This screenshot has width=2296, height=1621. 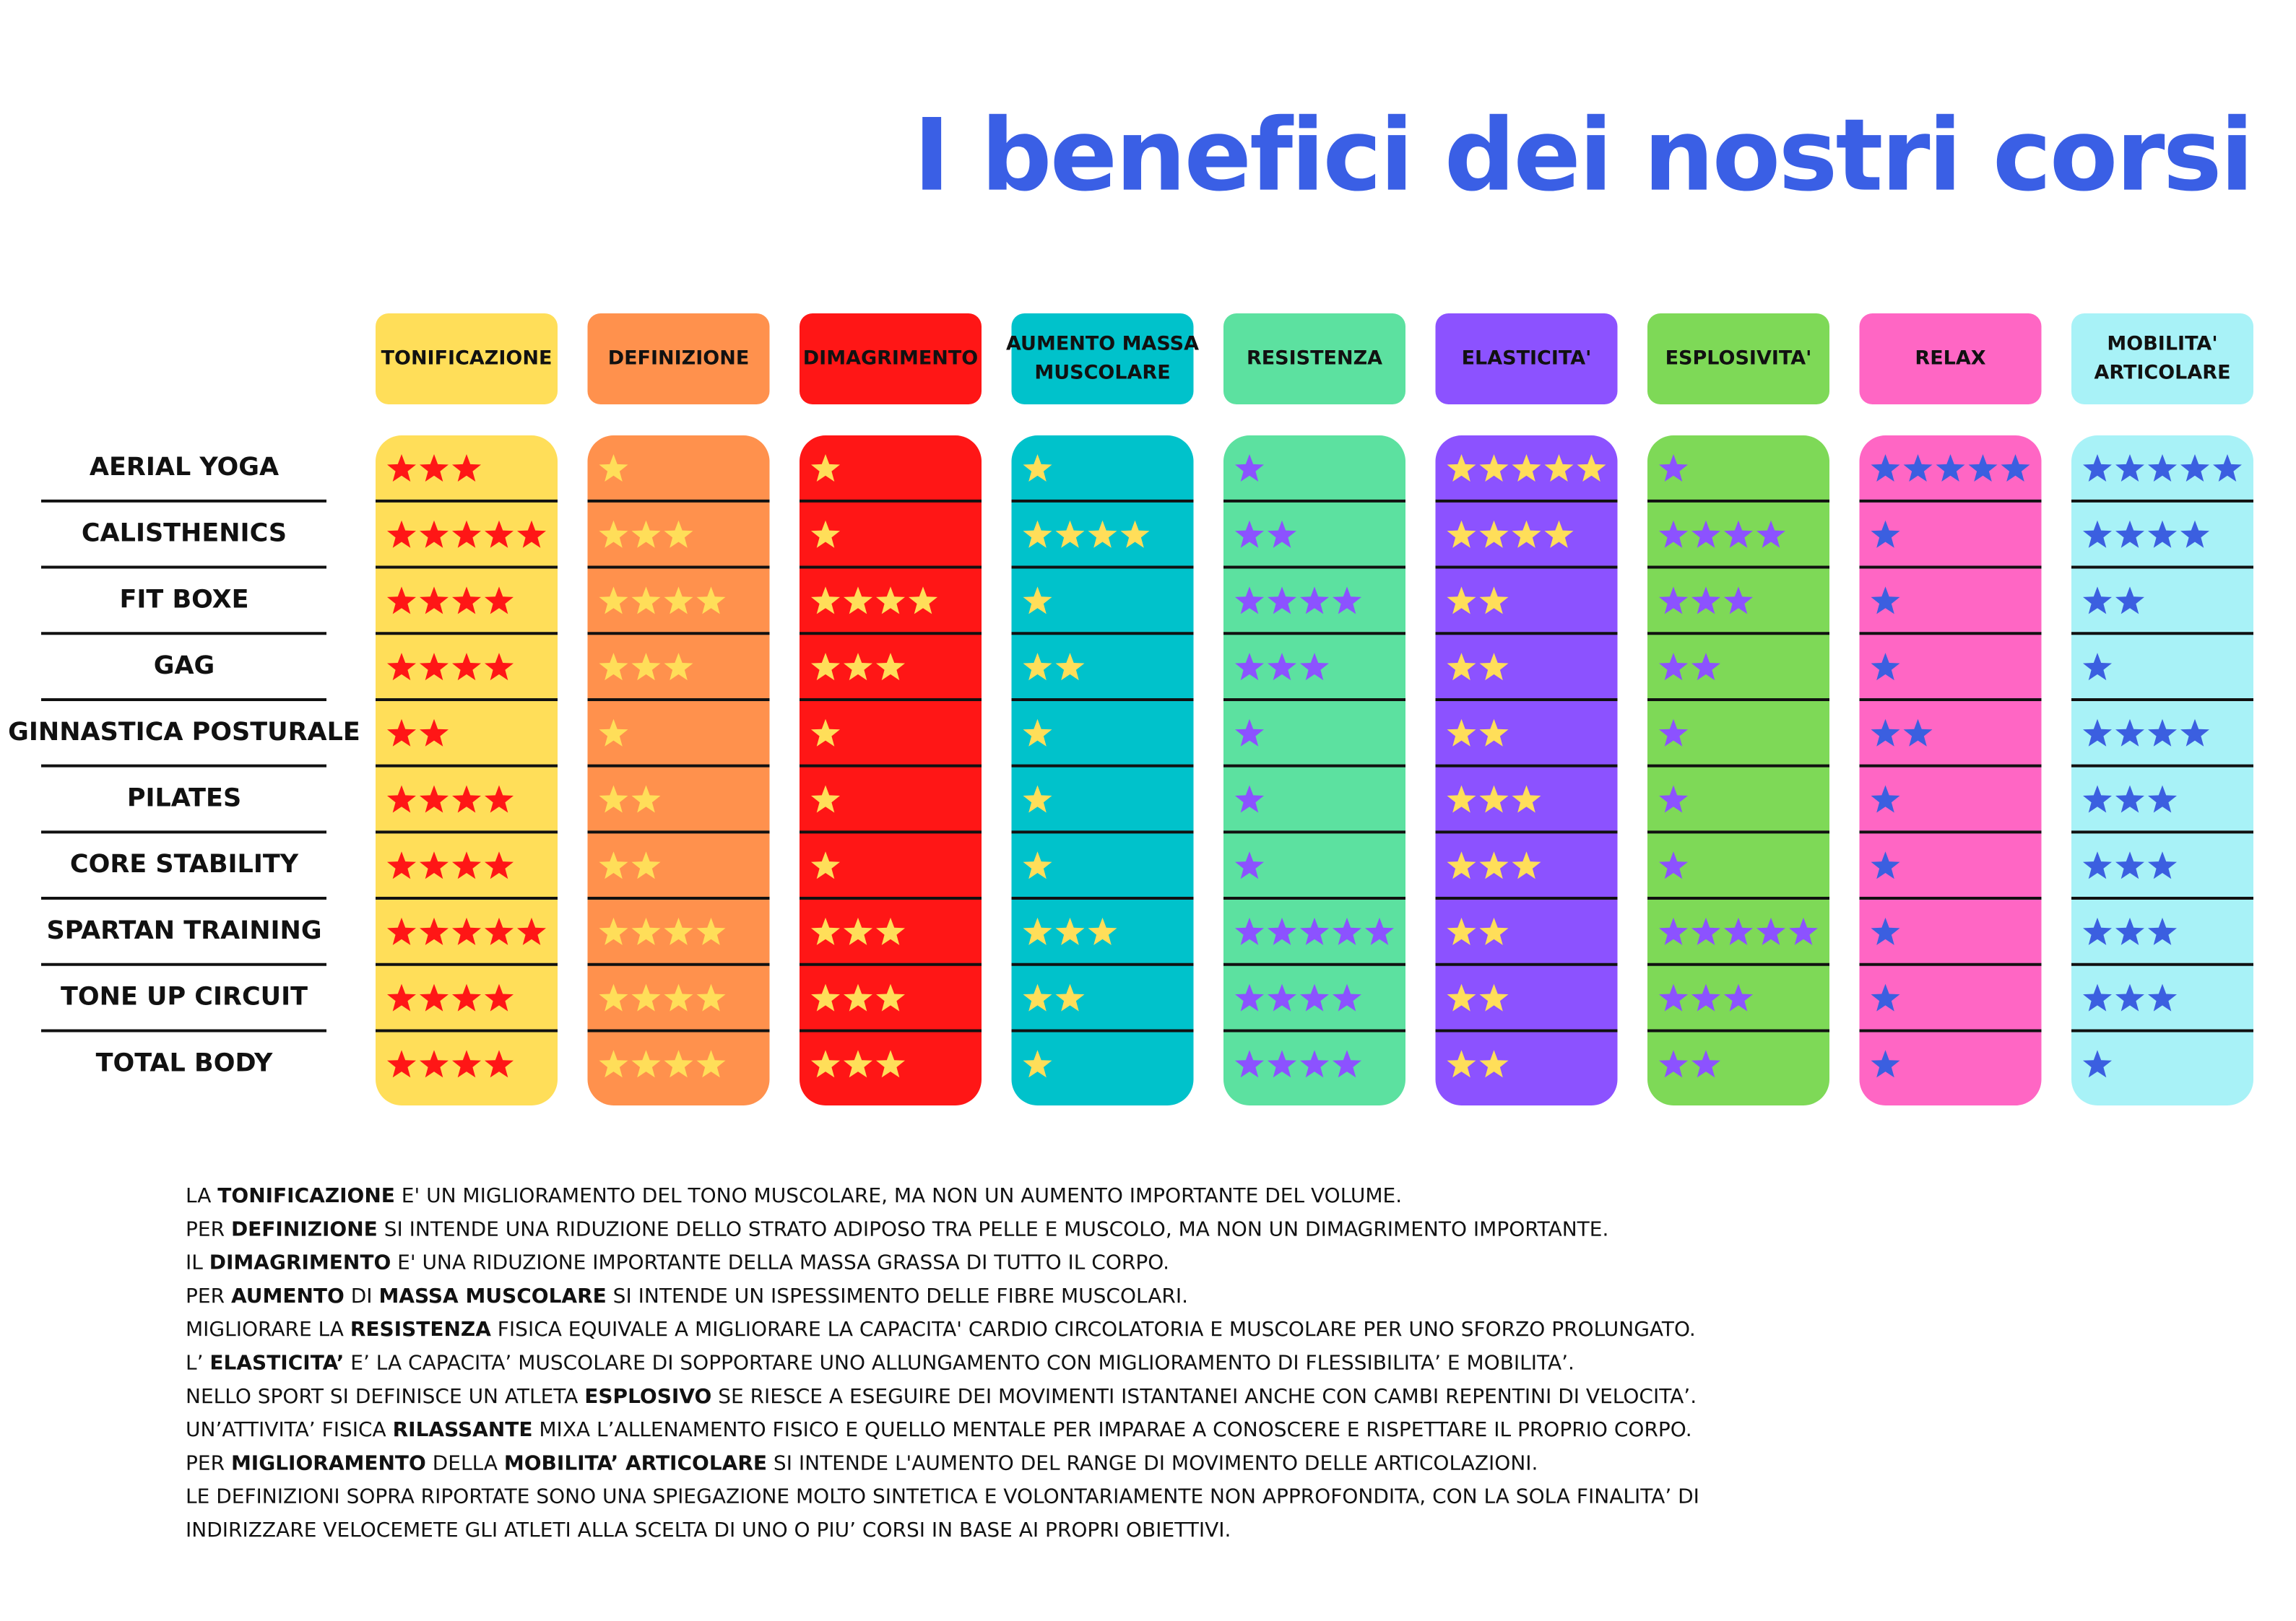 I want to click on note-text: DELLA, so click(x=465, y=1462).